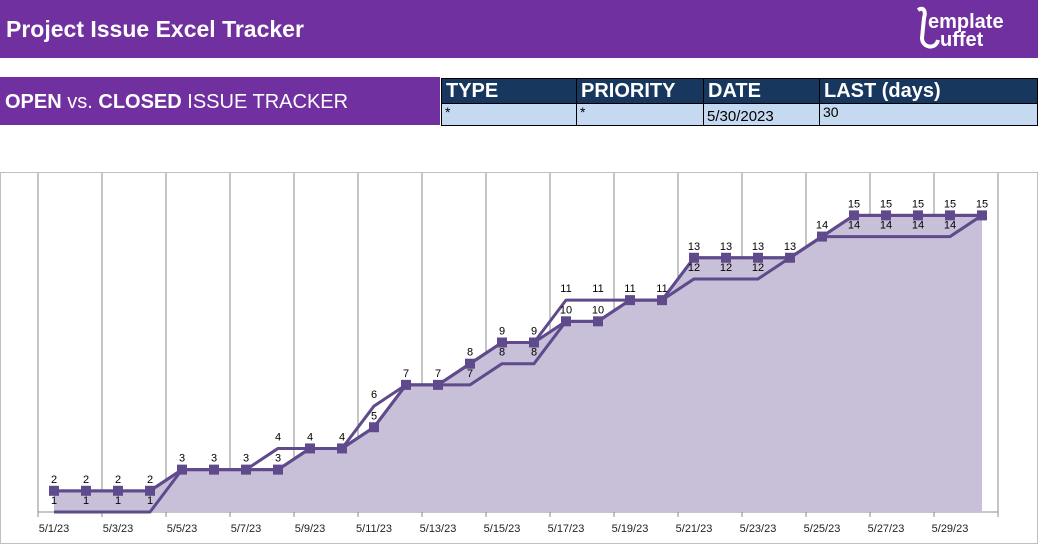 The height and width of the screenshot is (548, 1038). Describe the element at coordinates (928, 91) in the screenshot. I see `last-days-header: LAST (days)` at that location.